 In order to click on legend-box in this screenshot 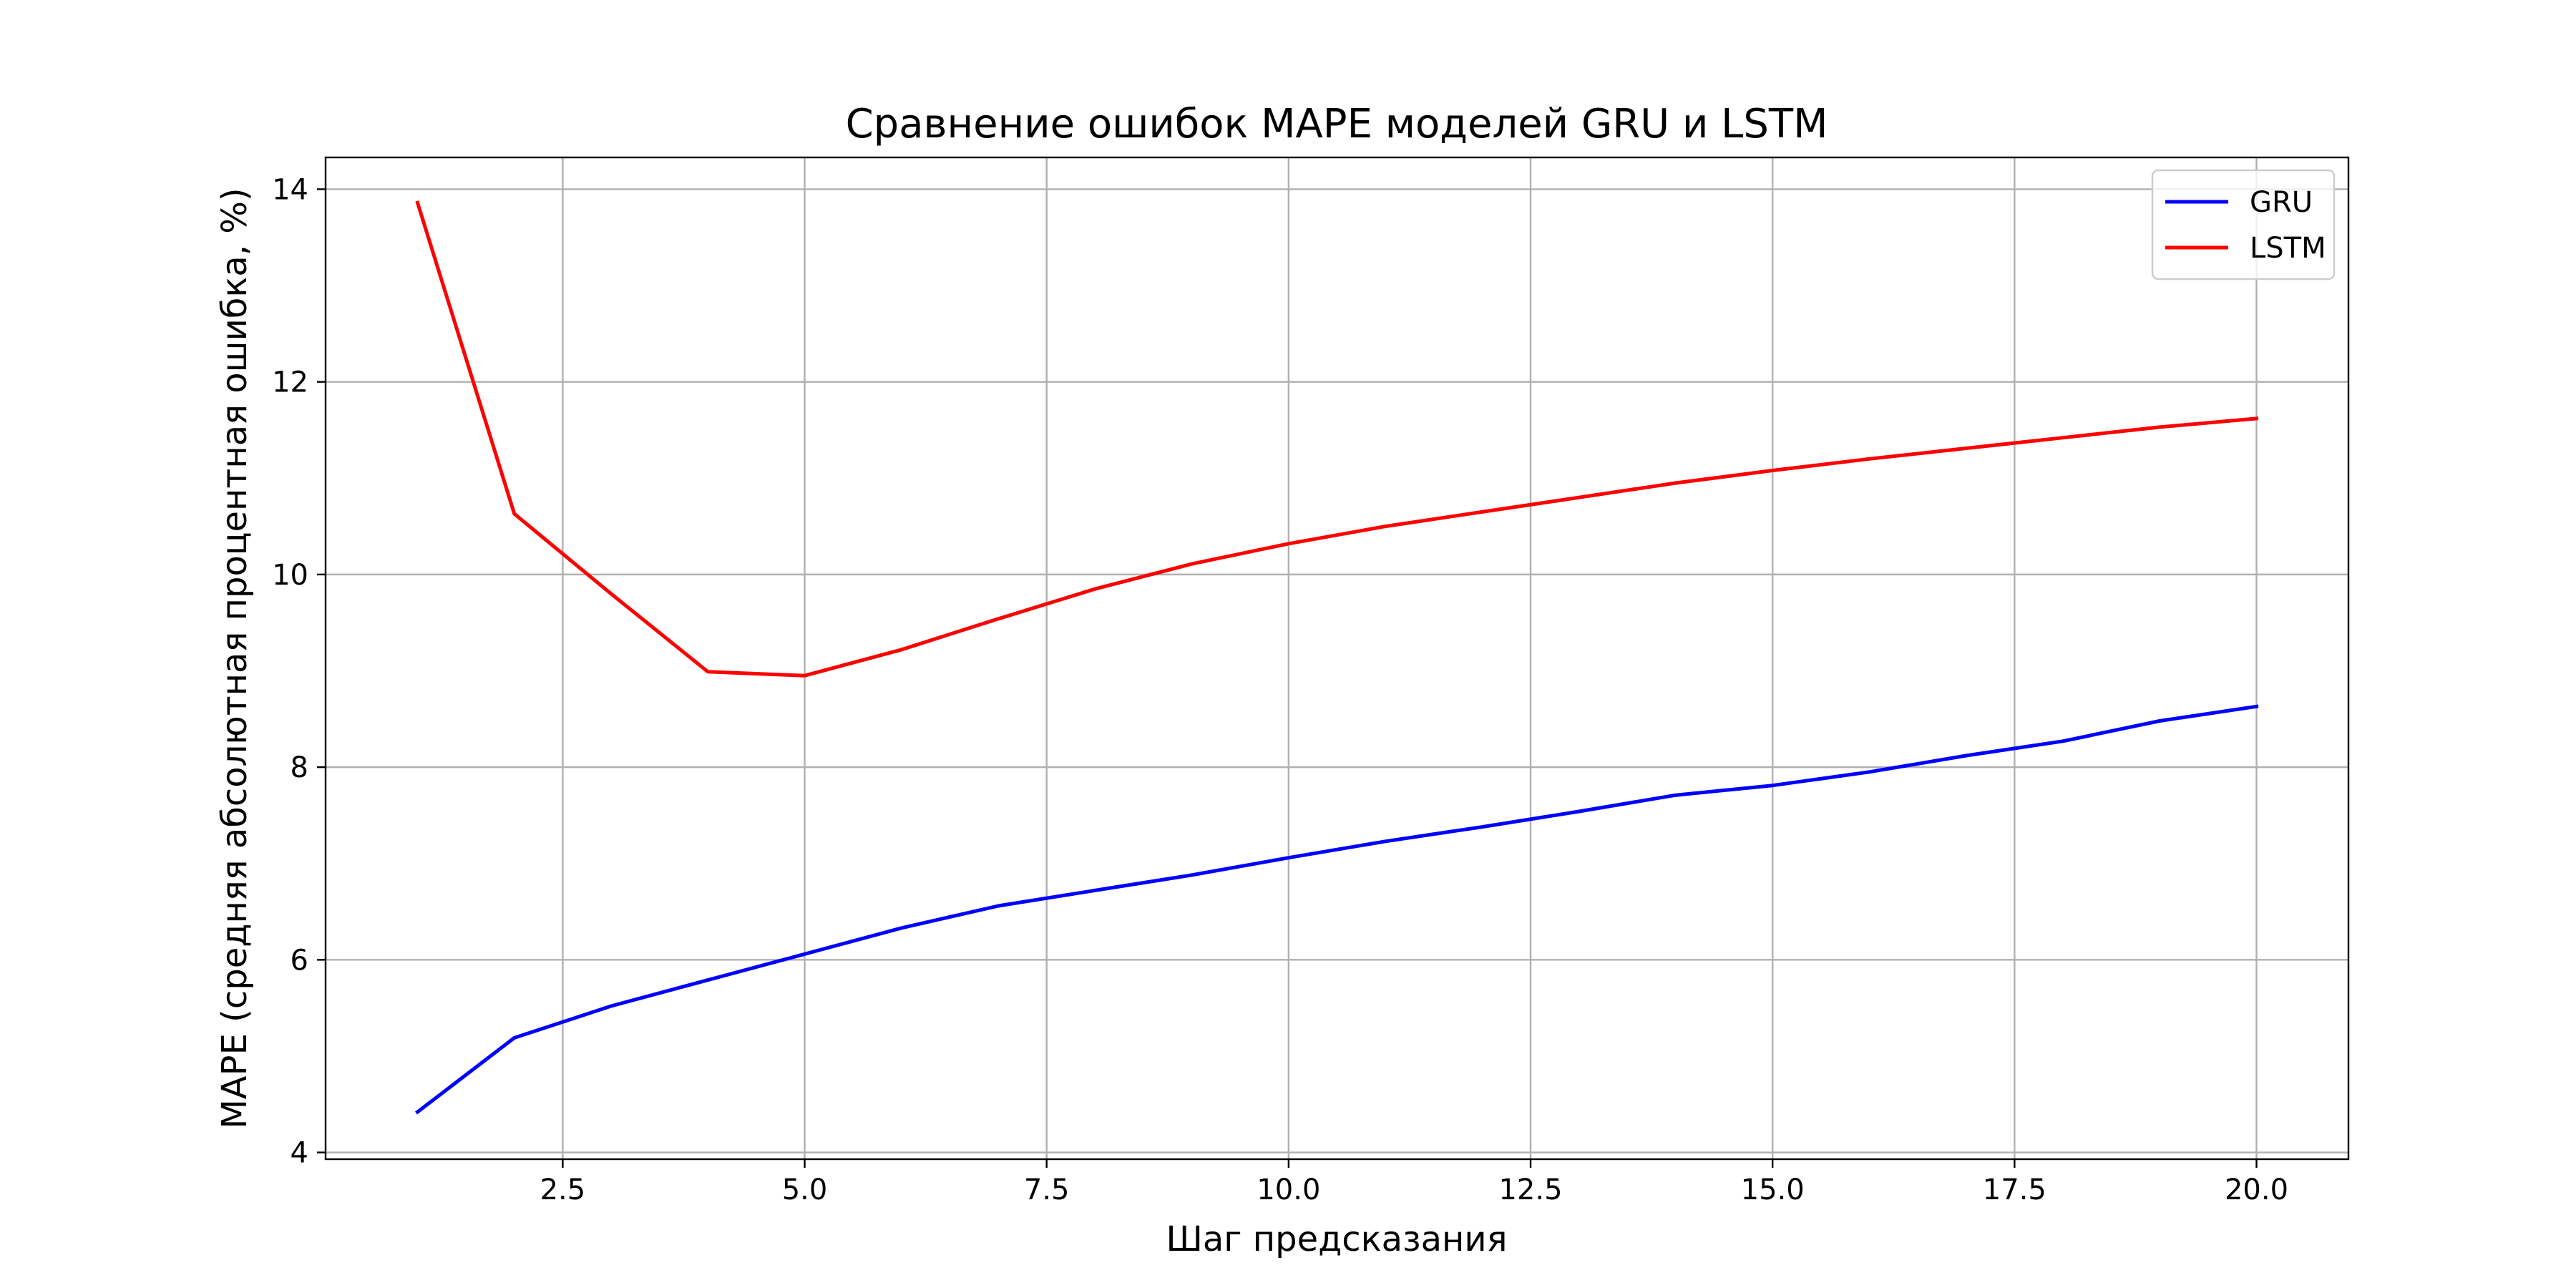, I will do `click(2243, 224)`.